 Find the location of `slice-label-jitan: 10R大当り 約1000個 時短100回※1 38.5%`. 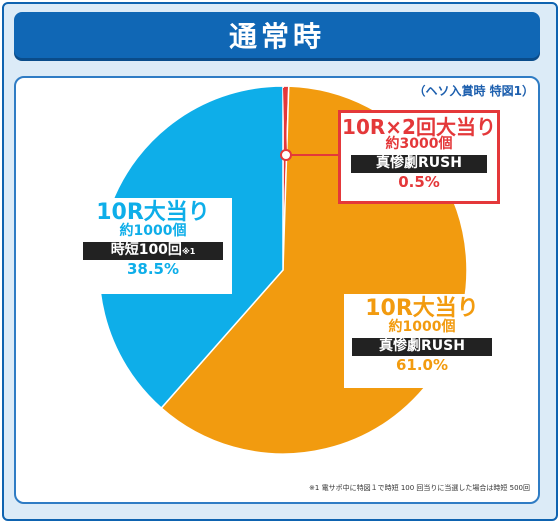

slice-label-jitan: 10R大当り 約1000個 時短100回※1 38.5% is located at coordinates (153, 246).